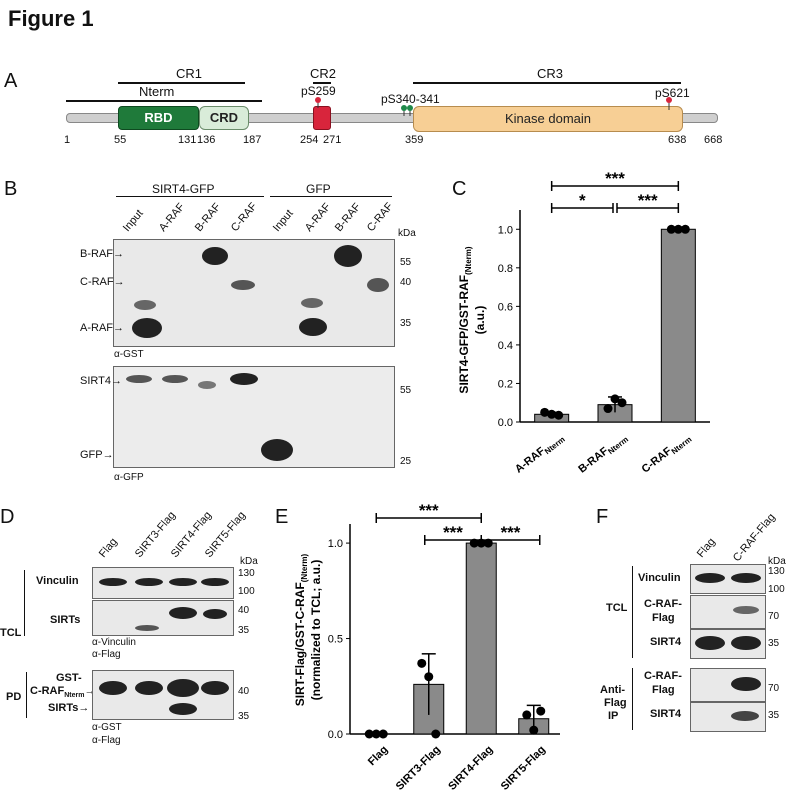 The width and height of the screenshot is (793, 800). Describe the element at coordinates (316, 630) in the screenshot. I see `y-axis-label-2: (normalized to TCL; a.u.)` at that location.